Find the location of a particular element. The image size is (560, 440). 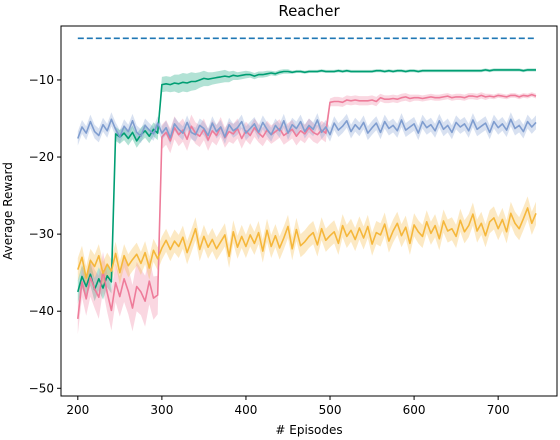

x-tick-label: 300 is located at coordinates (161, 410).